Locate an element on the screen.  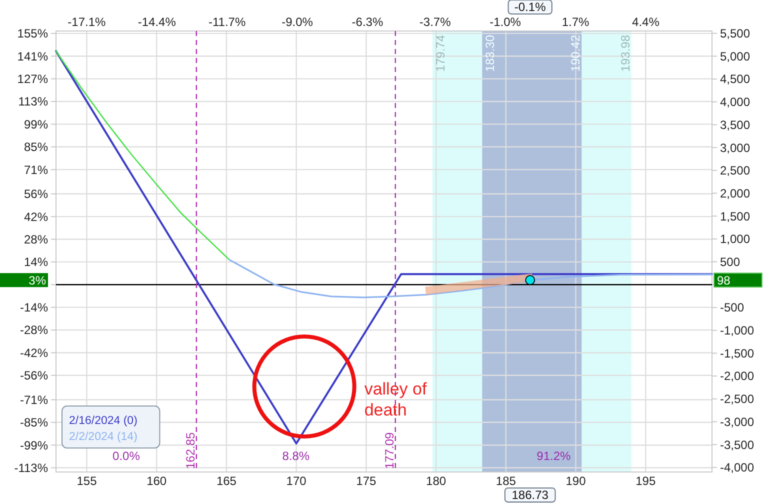
y-tick-label: 14% is located at coordinates (36, 262).